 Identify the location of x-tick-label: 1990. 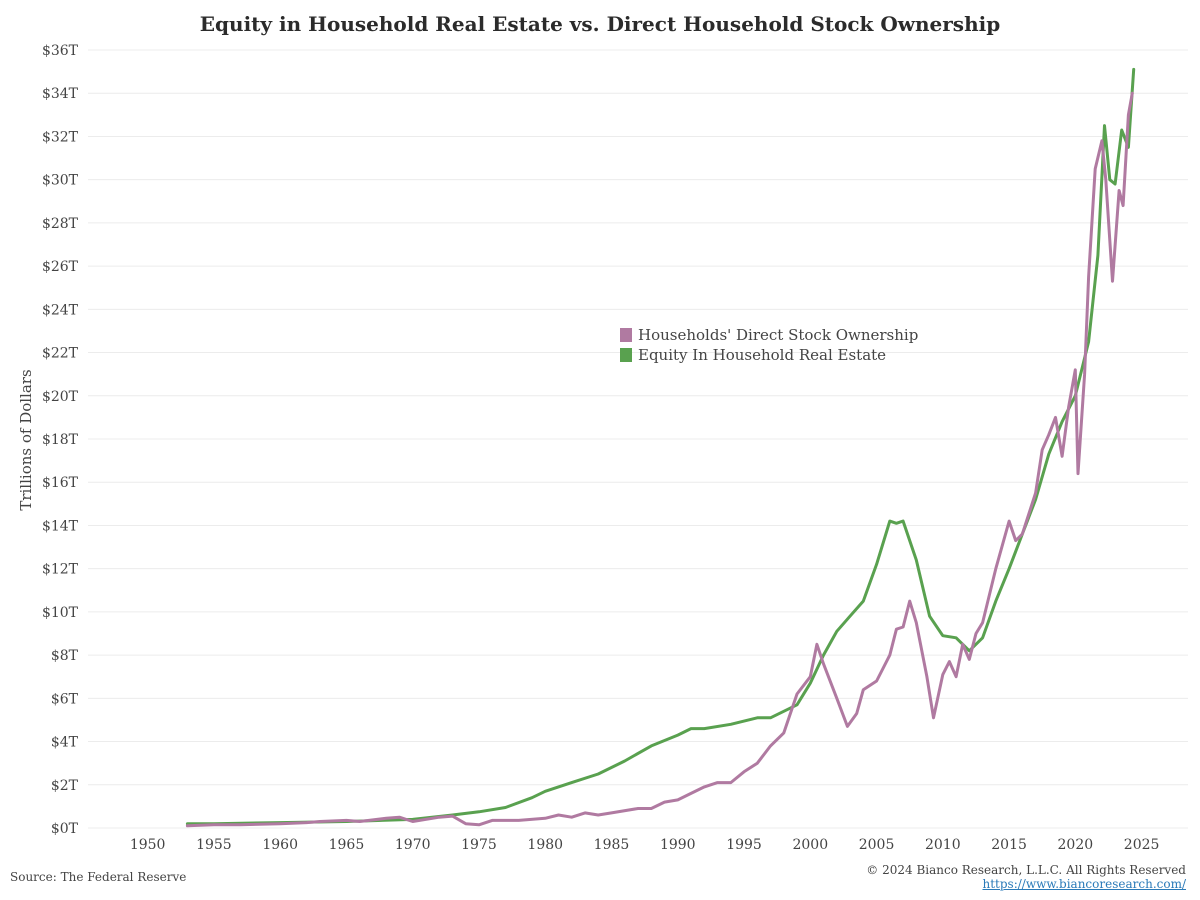
(678, 845).